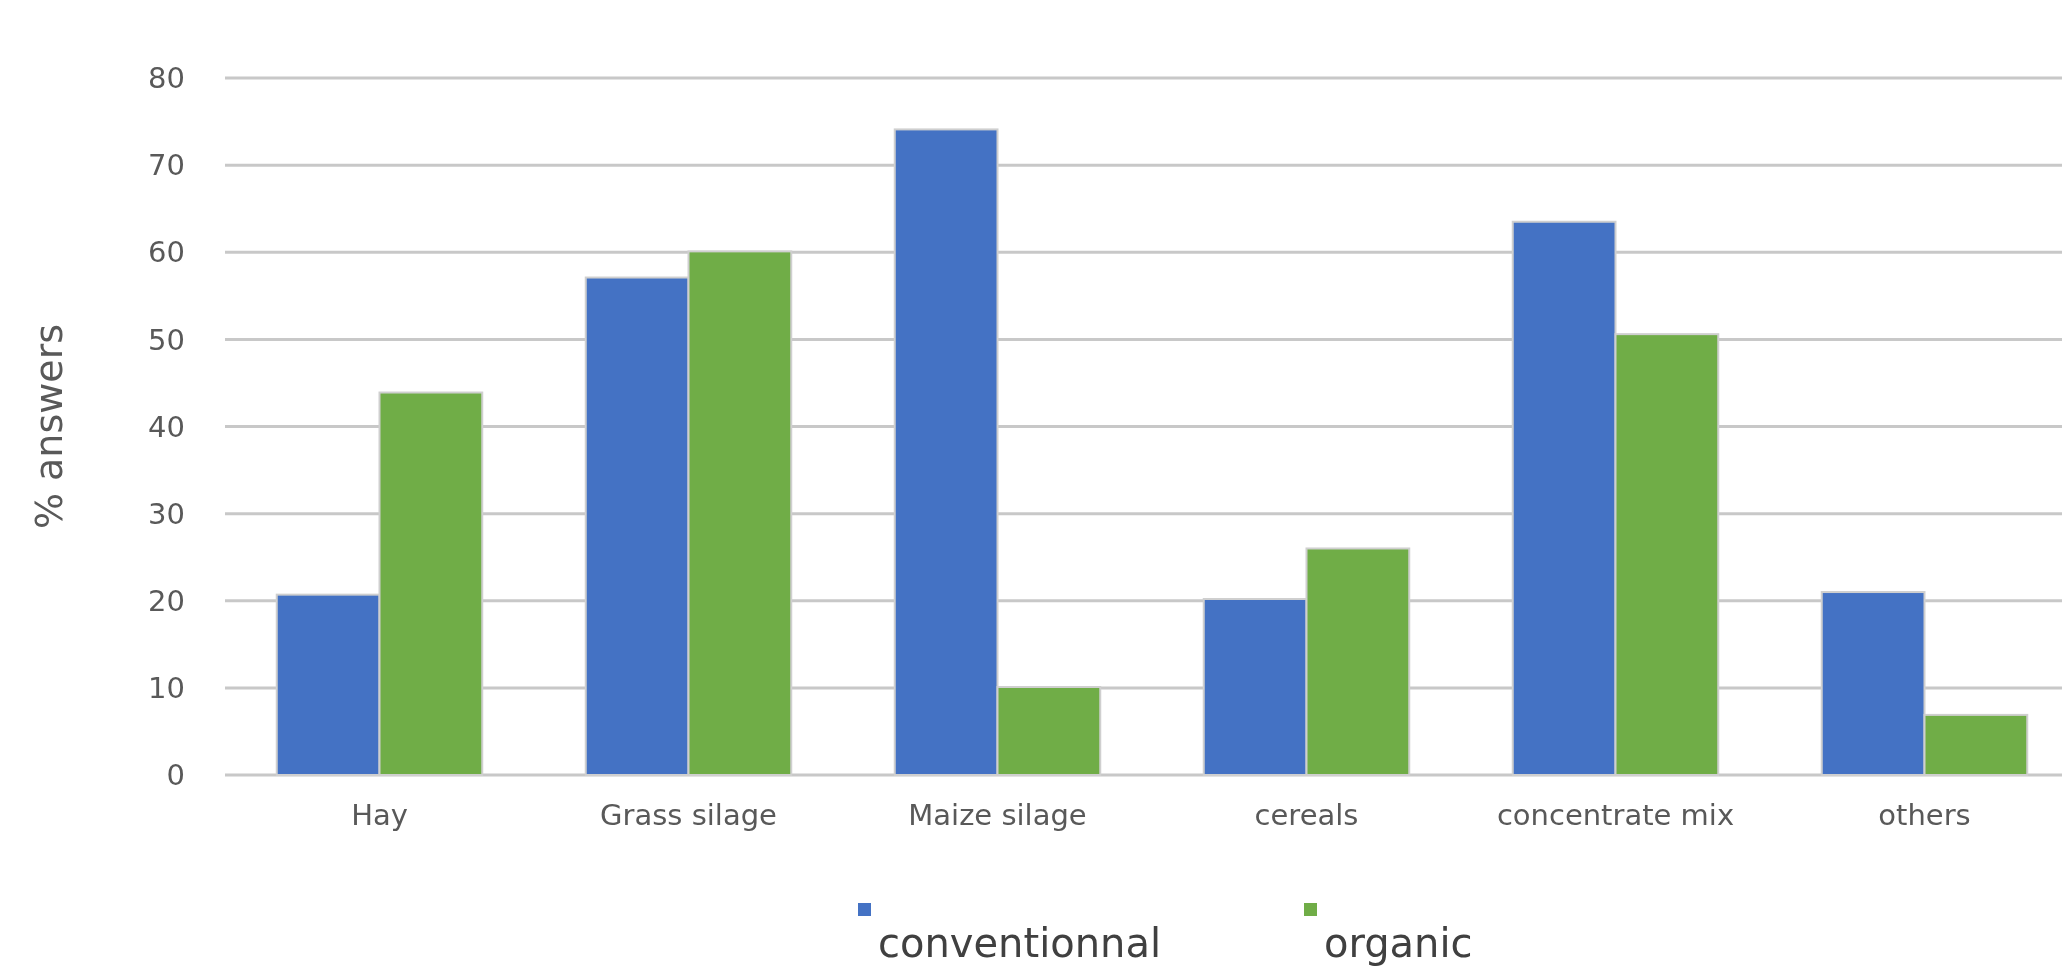  I want to click on y-tick-label: 20, so click(166, 600).